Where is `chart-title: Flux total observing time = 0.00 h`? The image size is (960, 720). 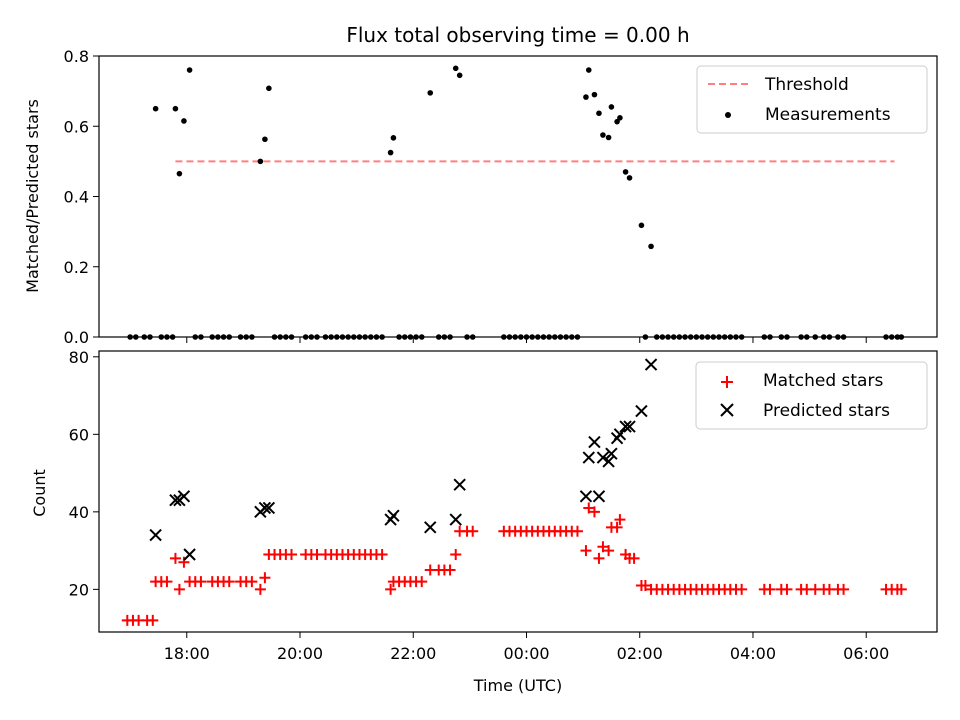 chart-title: Flux total observing time = 0.00 h is located at coordinates (517, 35).